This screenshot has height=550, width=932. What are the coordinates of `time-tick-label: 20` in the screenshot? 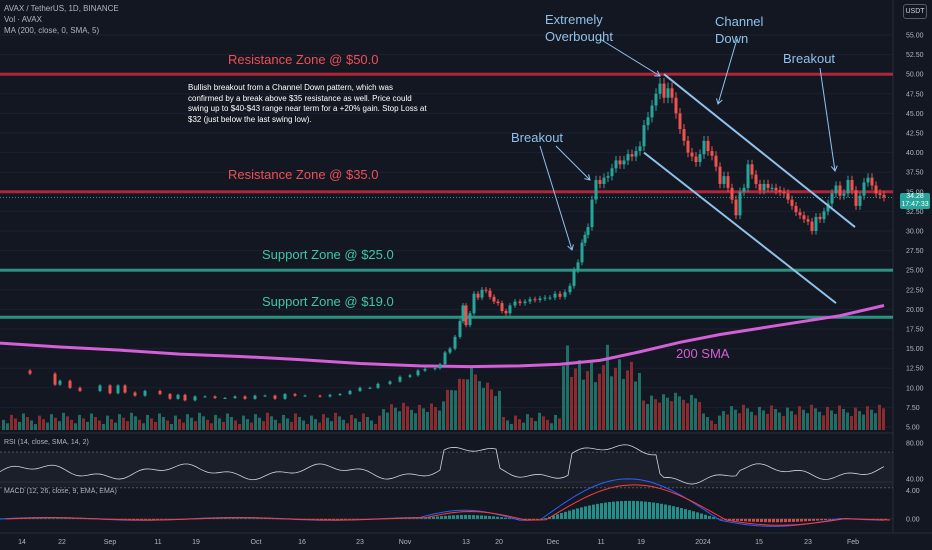 It's located at (499, 542).